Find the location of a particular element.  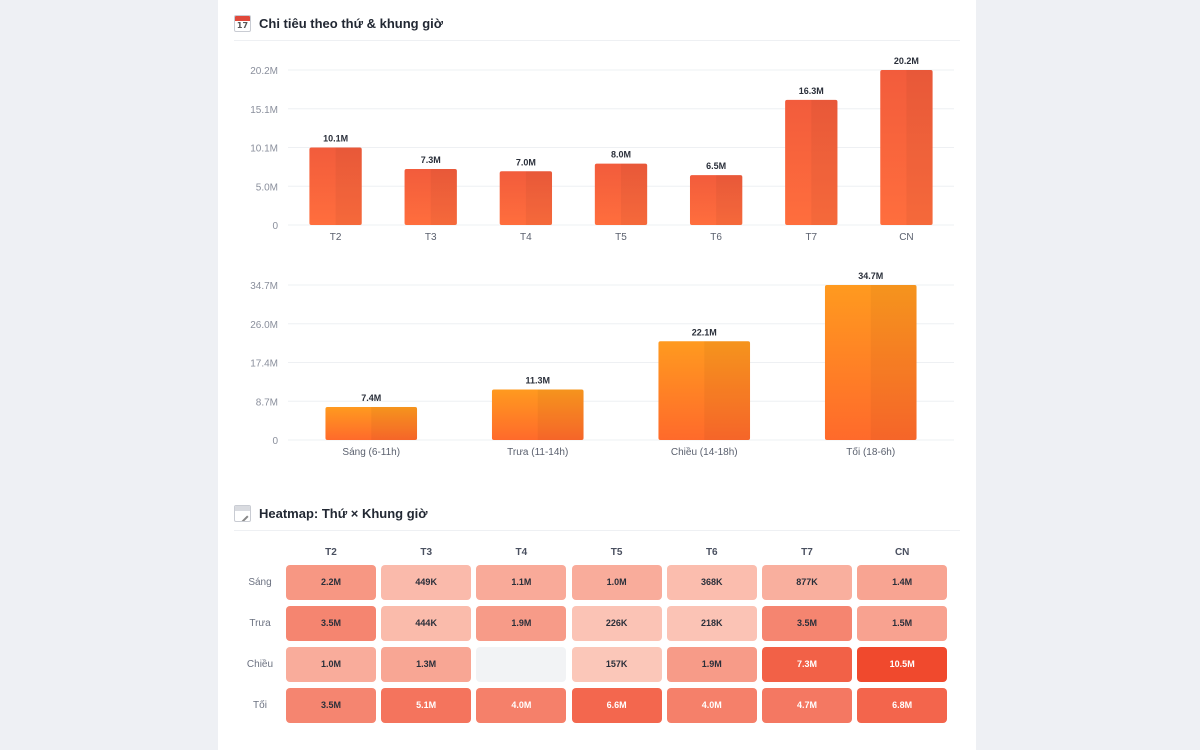

heatmap-column-header: T3 is located at coordinates (426, 552).